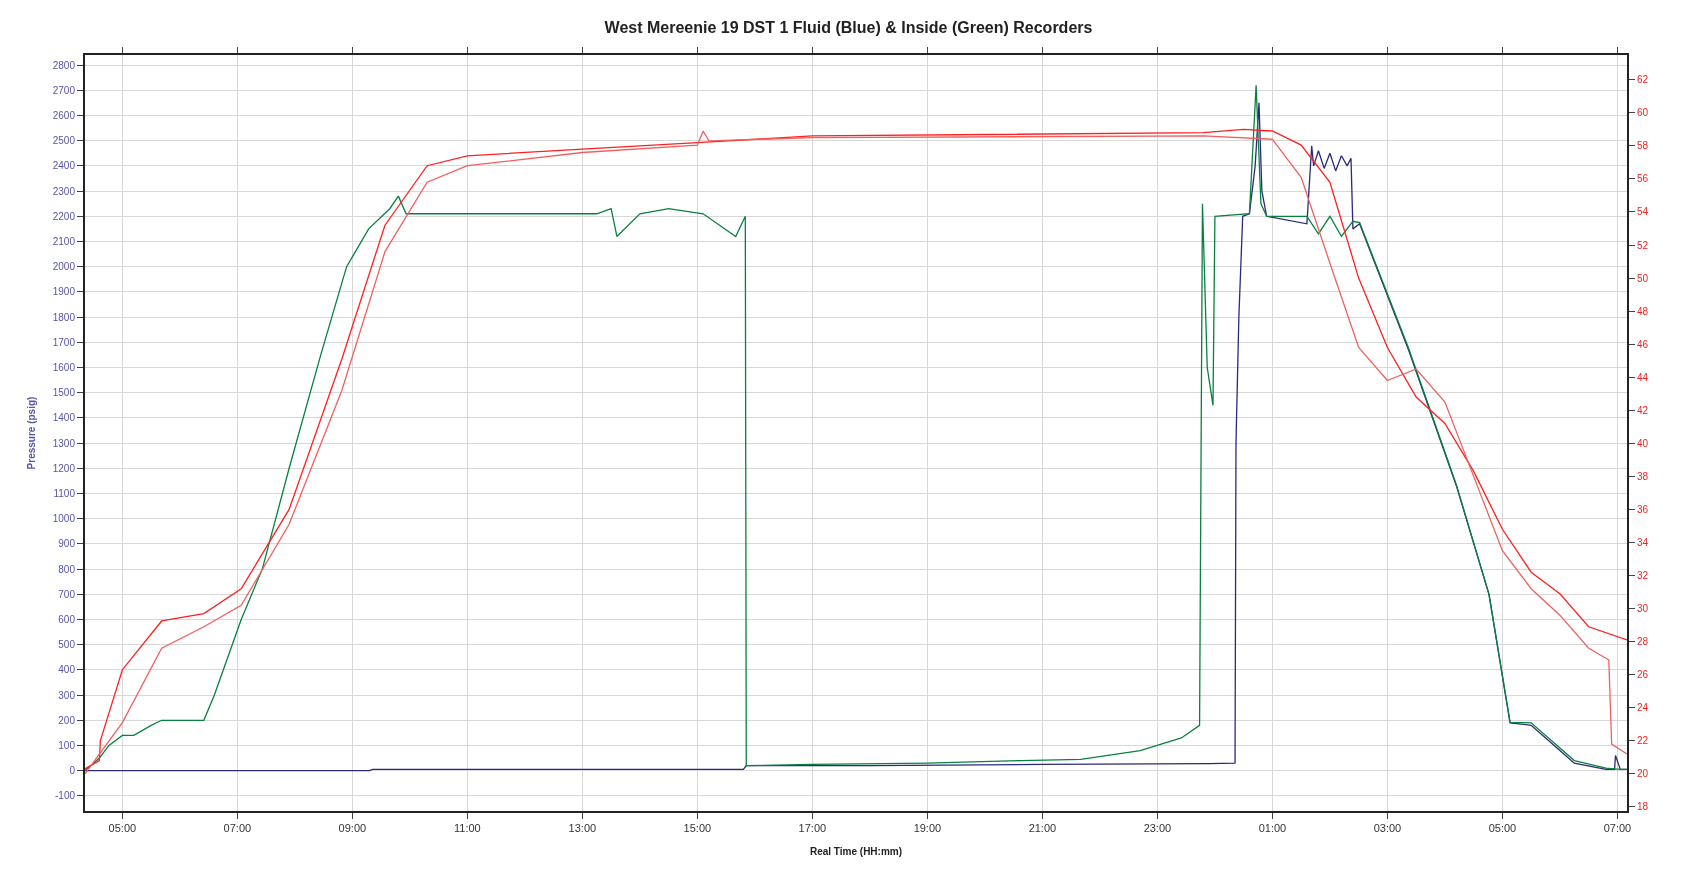 The height and width of the screenshot is (871, 1697). I want to click on y-tick-label: 2000, so click(64, 267).